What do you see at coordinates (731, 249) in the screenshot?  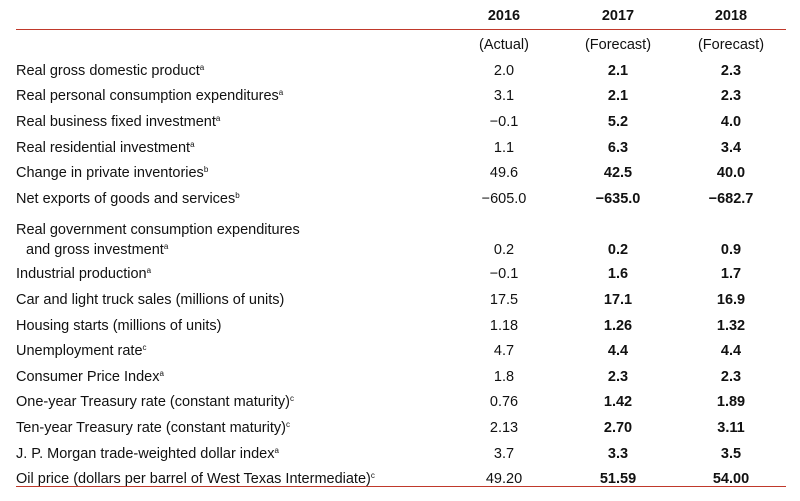 I see `value-2018: 0.9` at bounding box center [731, 249].